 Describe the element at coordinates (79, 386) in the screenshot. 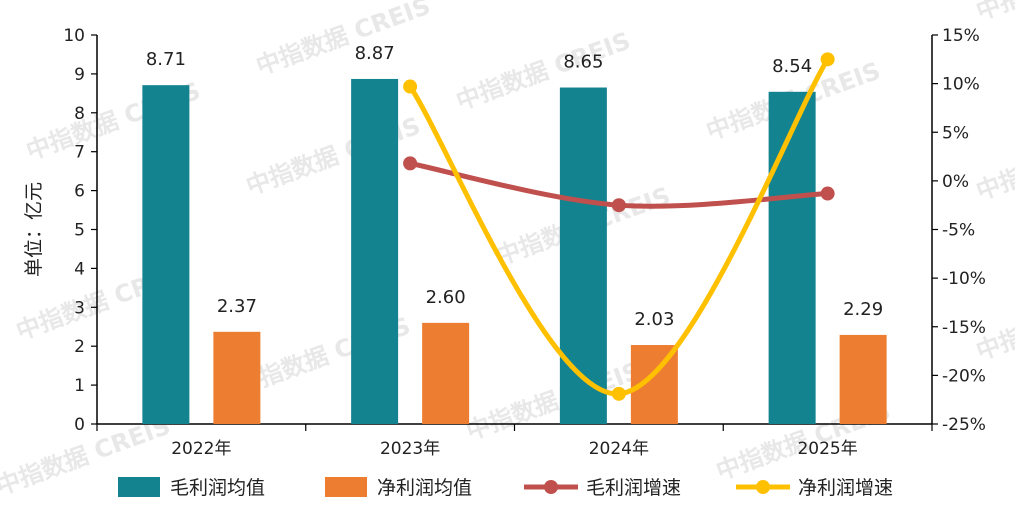

I see `y-left-tick-label: 1` at that location.